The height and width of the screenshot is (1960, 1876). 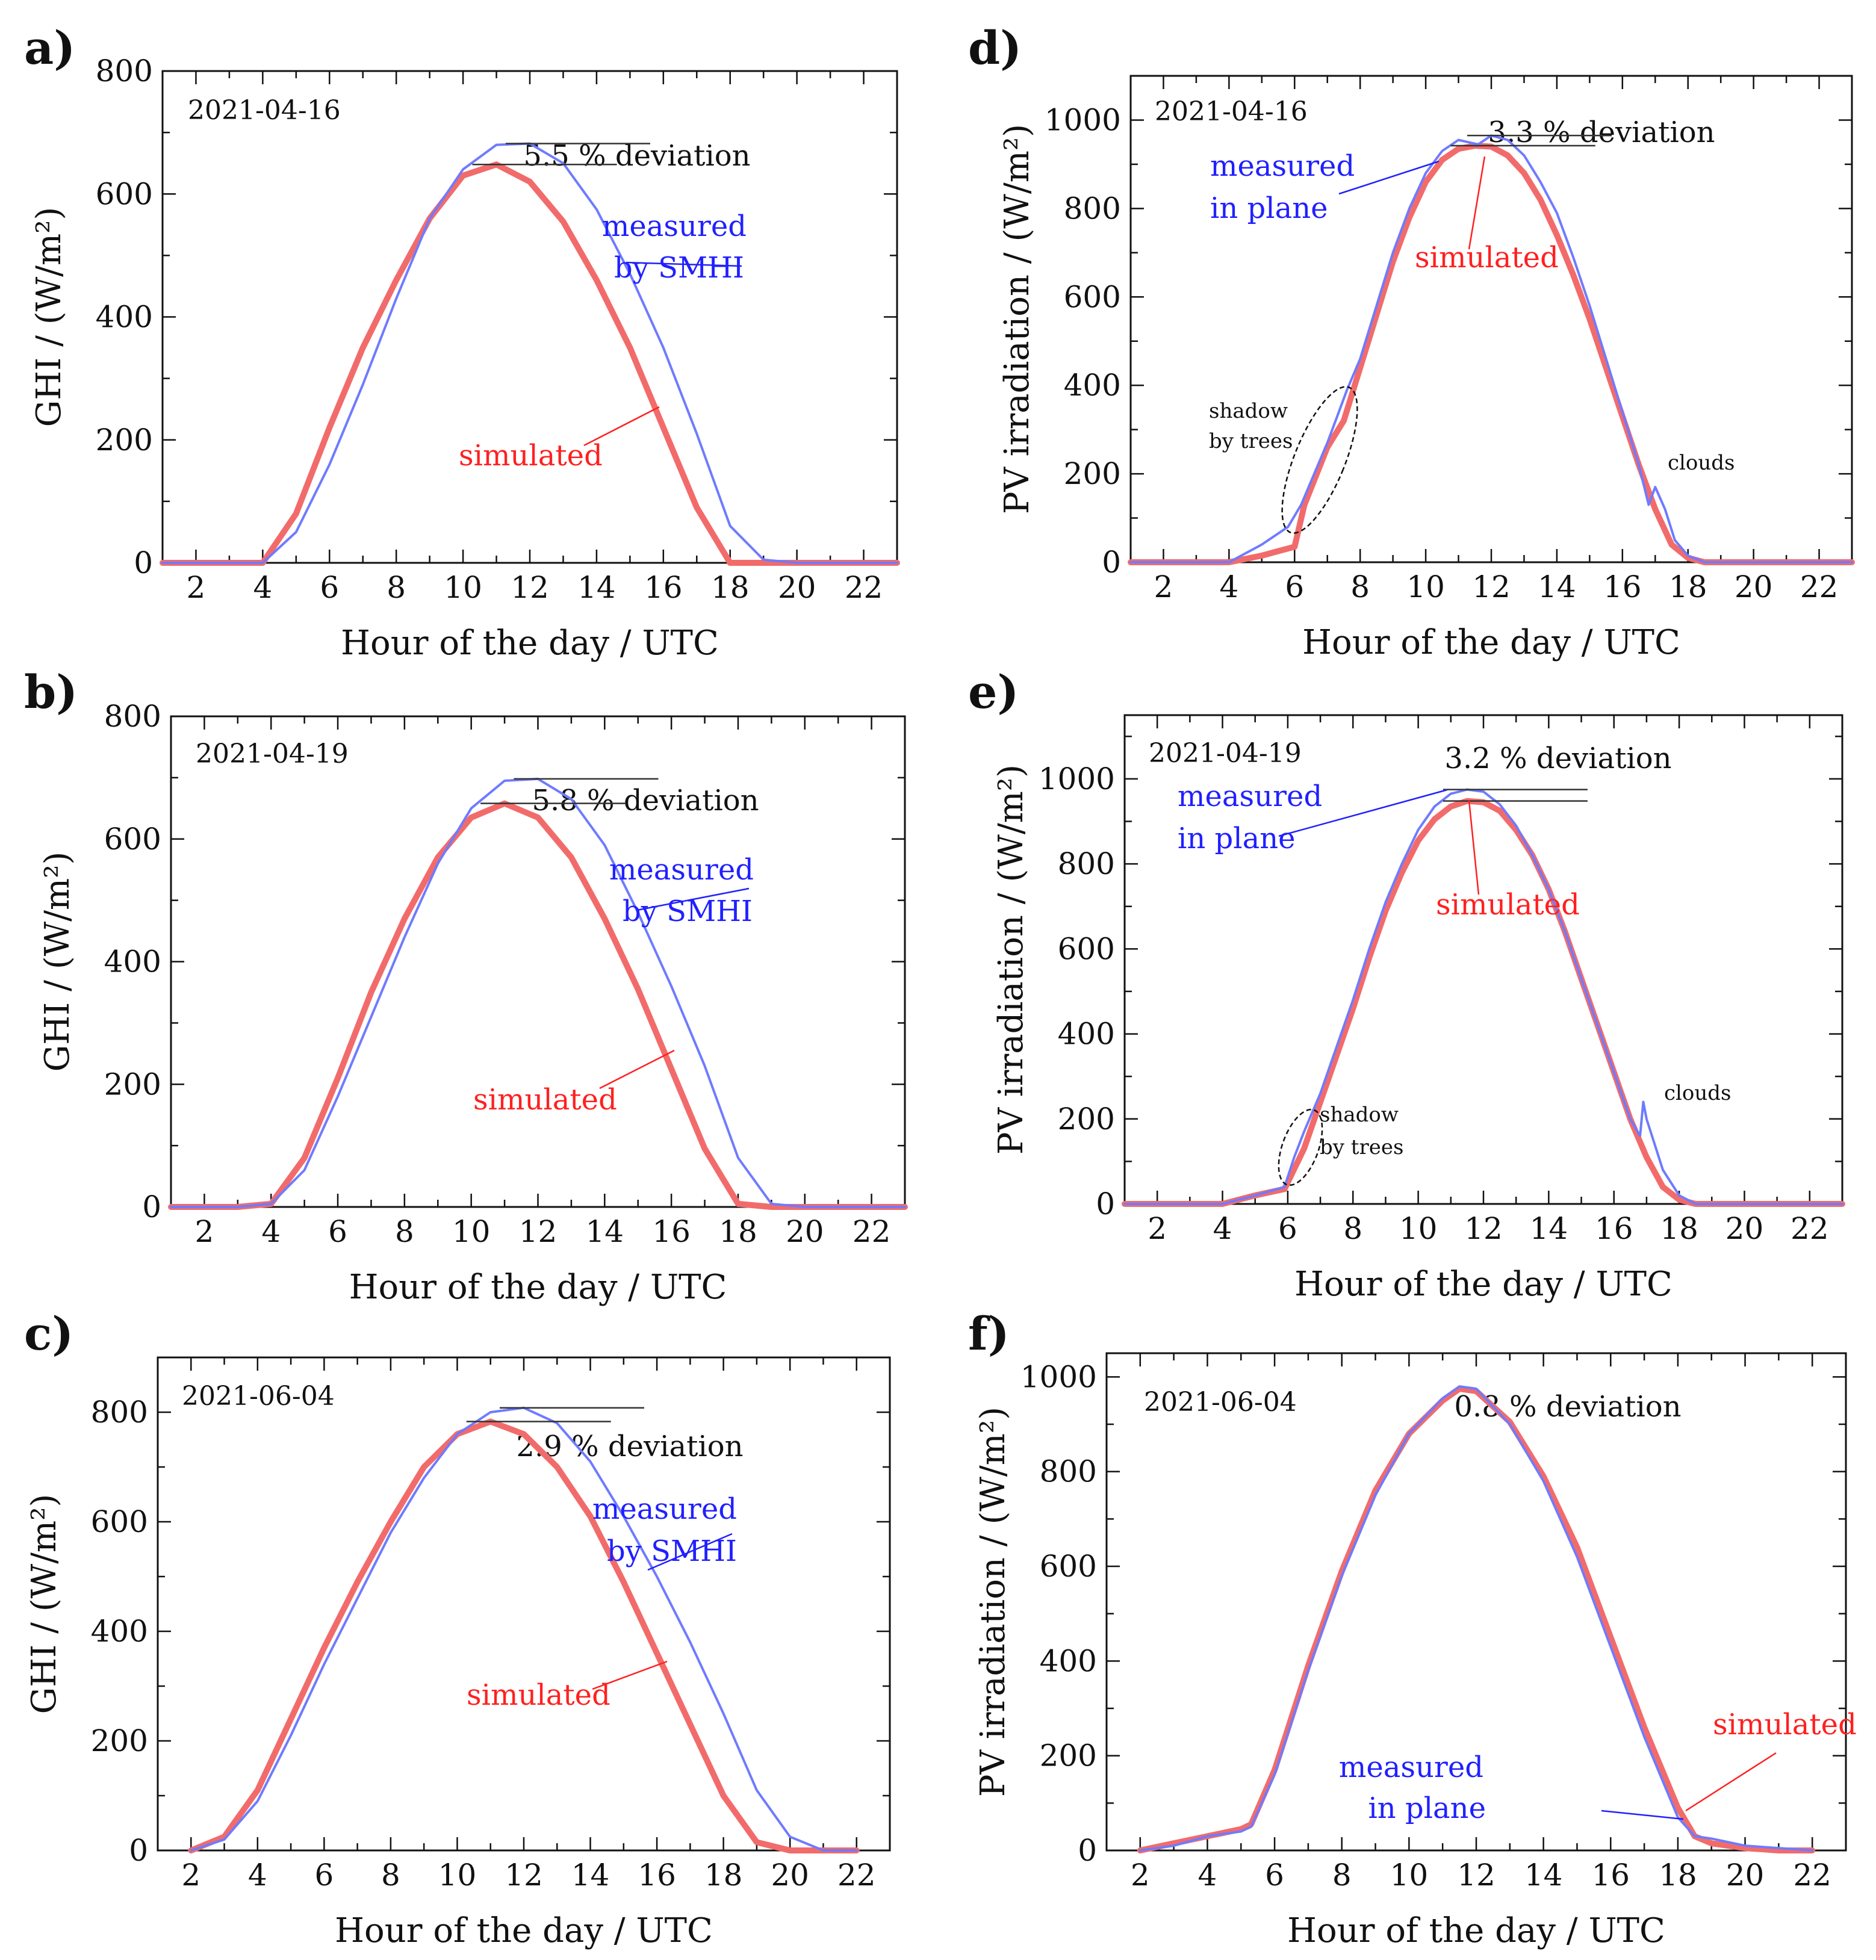 I want to click on x-tick-label: 12, so click(x=530, y=587).